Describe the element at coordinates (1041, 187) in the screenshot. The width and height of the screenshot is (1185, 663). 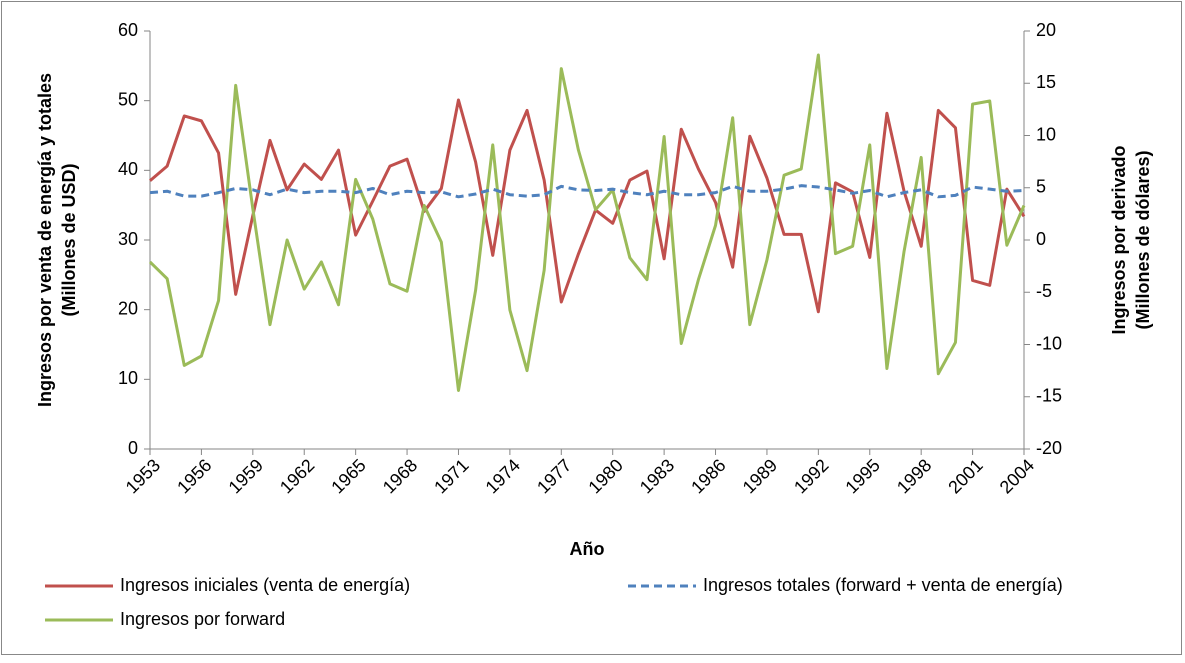
I see `y2-tick-label: 5` at that location.